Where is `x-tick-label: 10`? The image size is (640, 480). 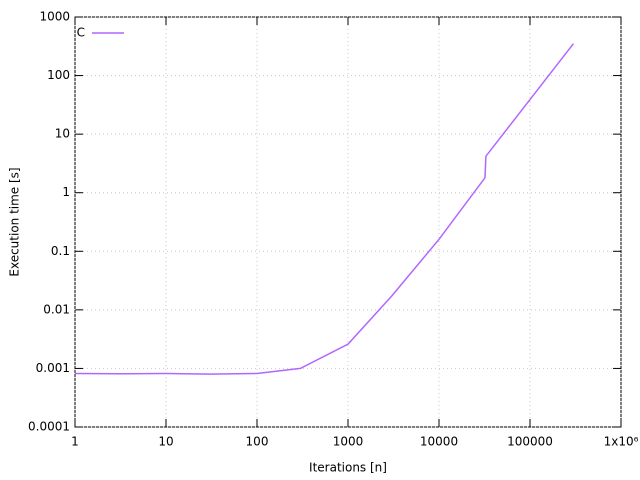 x-tick-label: 10 is located at coordinates (165, 442).